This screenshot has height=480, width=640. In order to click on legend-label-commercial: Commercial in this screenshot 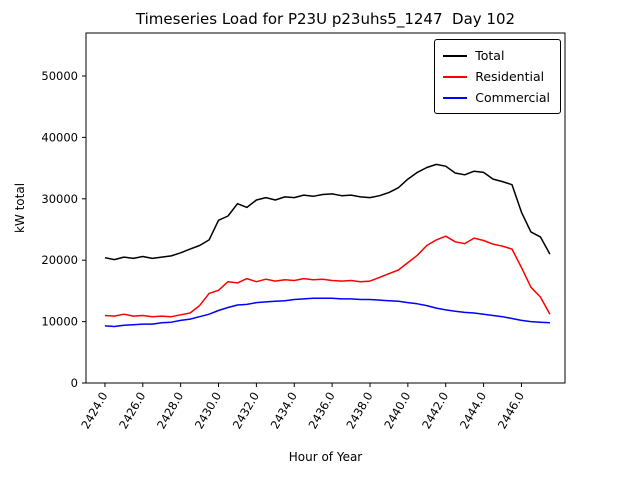, I will do `click(512, 97)`.